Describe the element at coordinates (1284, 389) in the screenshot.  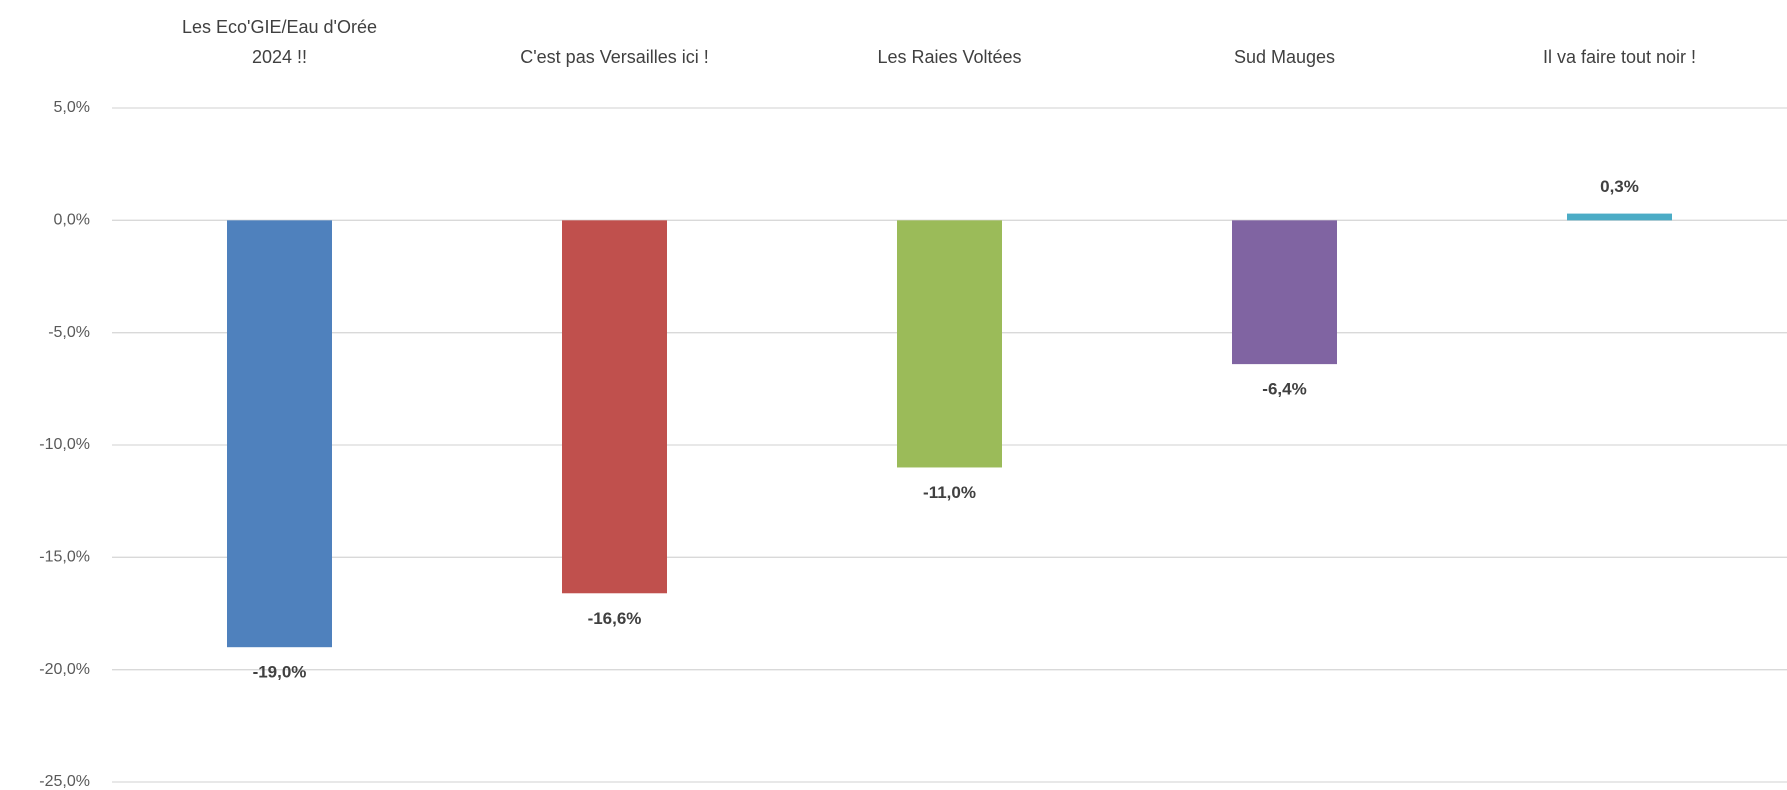
I see `value-label: -6,4%` at that location.